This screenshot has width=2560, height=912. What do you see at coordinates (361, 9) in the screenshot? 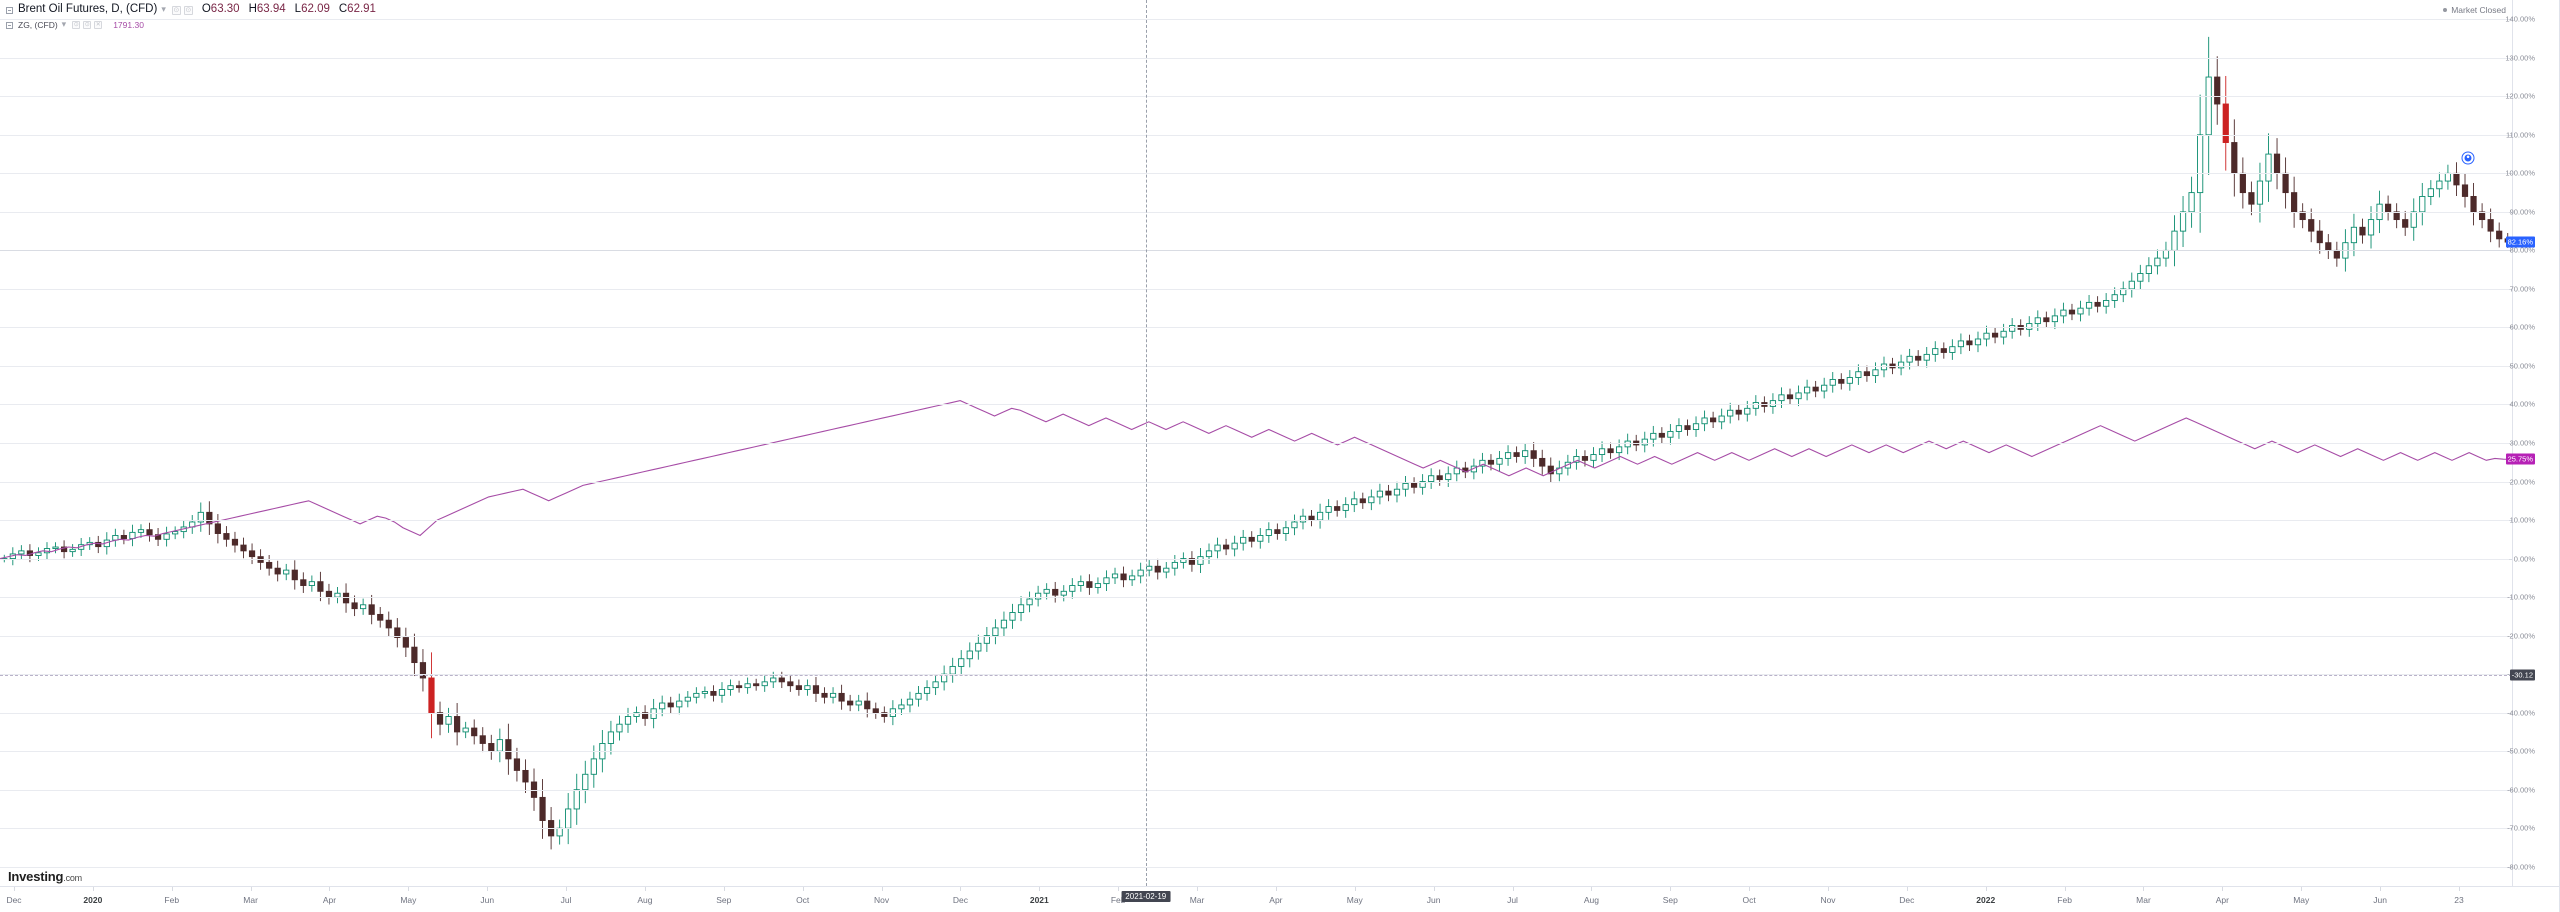
I see `ohlc-close-value: 62.91` at bounding box center [361, 9].